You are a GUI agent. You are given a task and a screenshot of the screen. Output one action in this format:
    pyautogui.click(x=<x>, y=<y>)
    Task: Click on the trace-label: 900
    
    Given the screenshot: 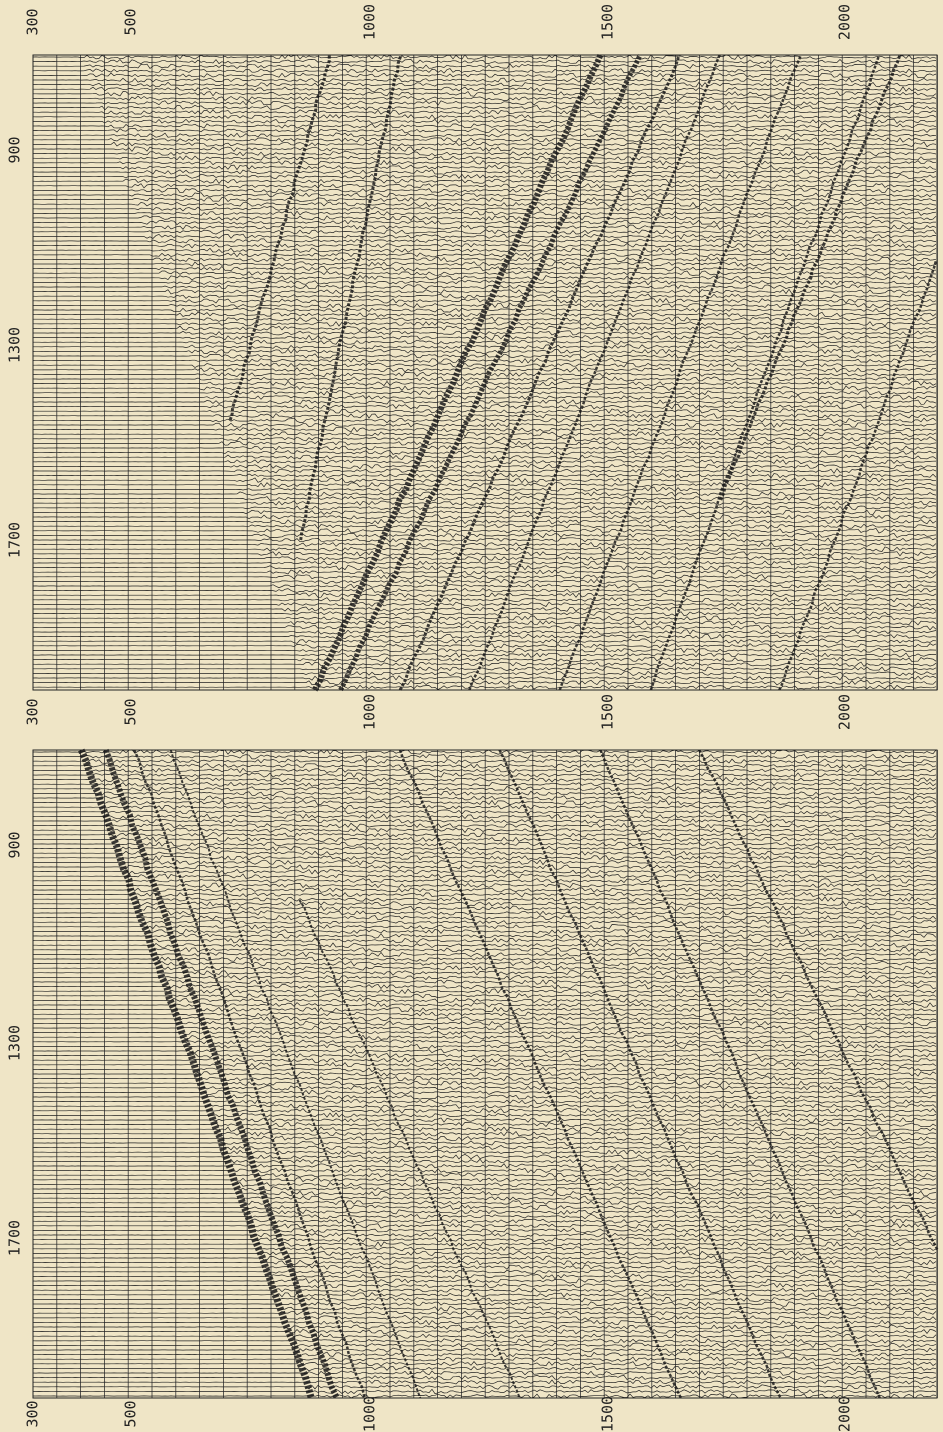 What is the action you would take?
    pyautogui.click(x=15, y=149)
    